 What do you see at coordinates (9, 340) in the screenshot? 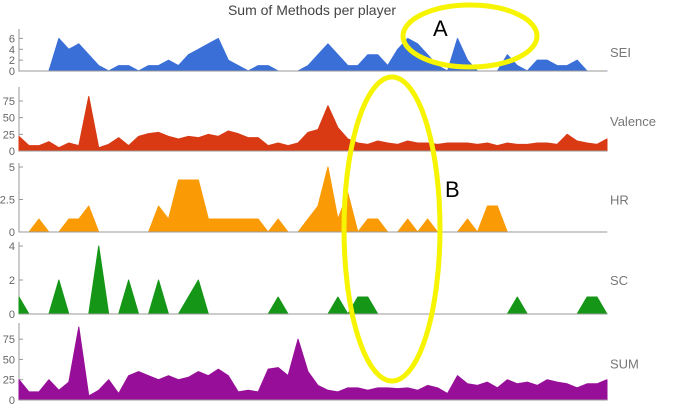
I see `y-tick-label: 75` at bounding box center [9, 340].